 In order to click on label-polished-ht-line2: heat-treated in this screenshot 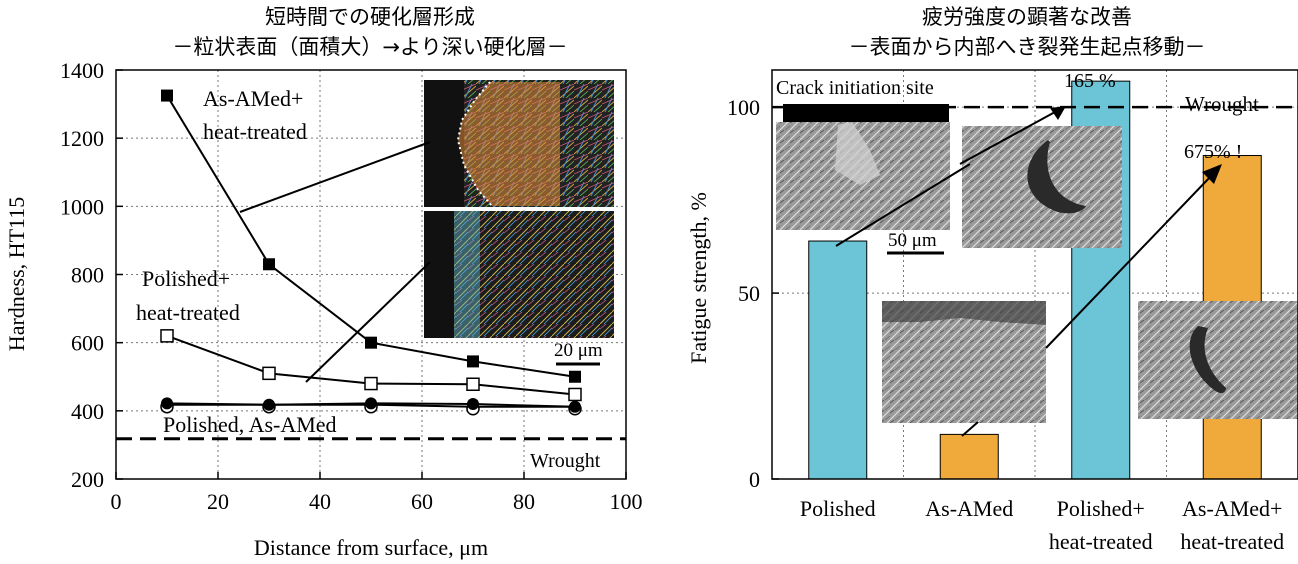, I will do `click(188, 312)`.